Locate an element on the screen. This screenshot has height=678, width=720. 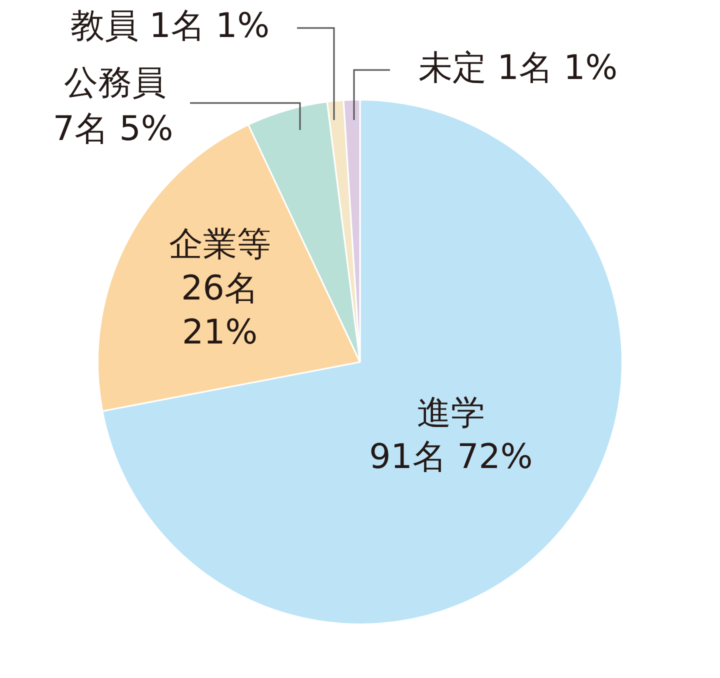
data-label: 26名 21% is located at coordinates (219, 310).